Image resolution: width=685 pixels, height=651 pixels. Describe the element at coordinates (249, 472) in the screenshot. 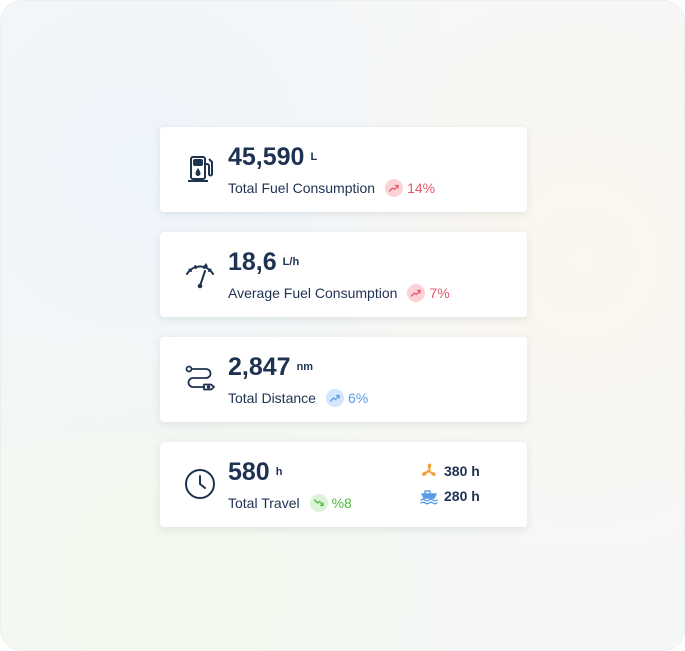

I see `metric-value: 580` at that location.